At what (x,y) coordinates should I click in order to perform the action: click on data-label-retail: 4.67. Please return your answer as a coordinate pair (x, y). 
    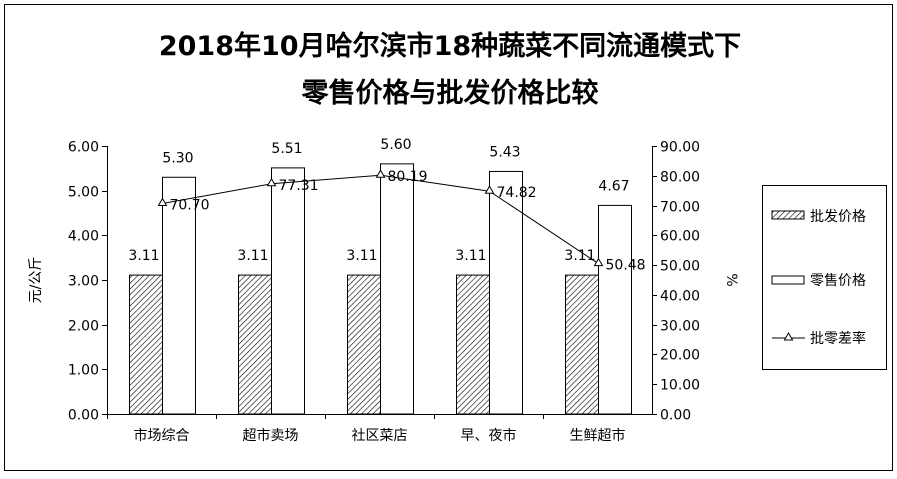
    Looking at the image, I should click on (613, 186).